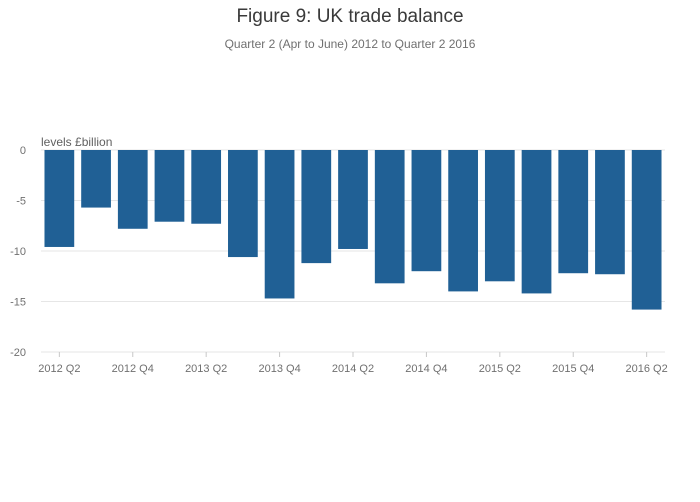 The width and height of the screenshot is (700, 502). What do you see at coordinates (610, 212) in the screenshot?
I see `bar-2016-q1` at bounding box center [610, 212].